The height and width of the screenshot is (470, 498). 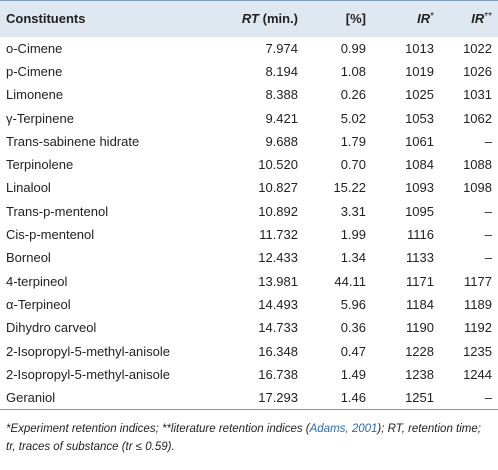 What do you see at coordinates (38, 304) in the screenshot?
I see `table-cell: α-Terpineol` at bounding box center [38, 304].